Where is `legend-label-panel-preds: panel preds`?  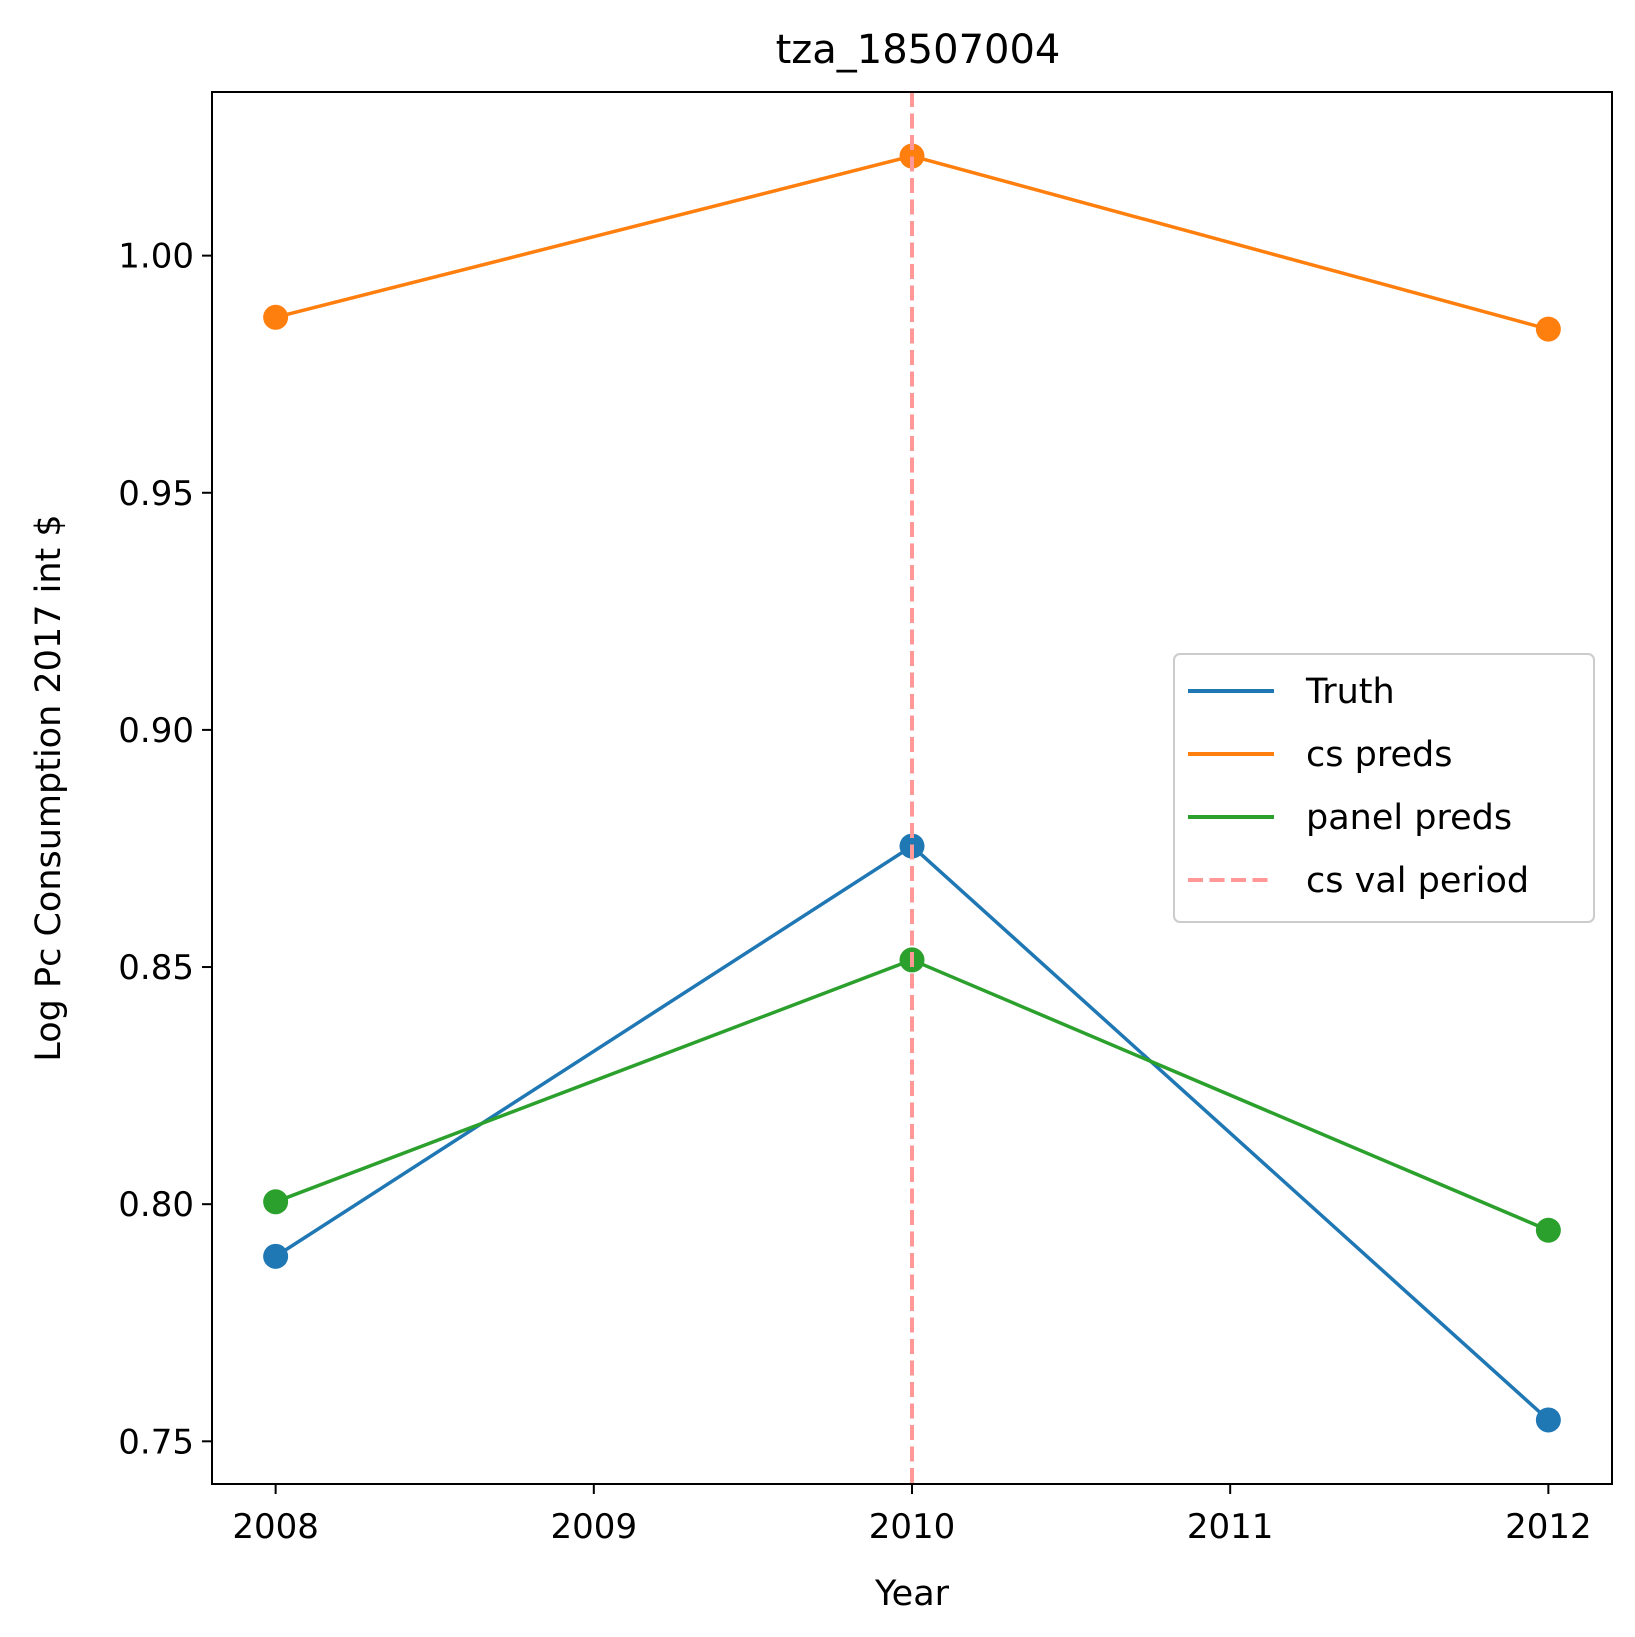 legend-label-panel-preds: panel preds is located at coordinates (1409, 818).